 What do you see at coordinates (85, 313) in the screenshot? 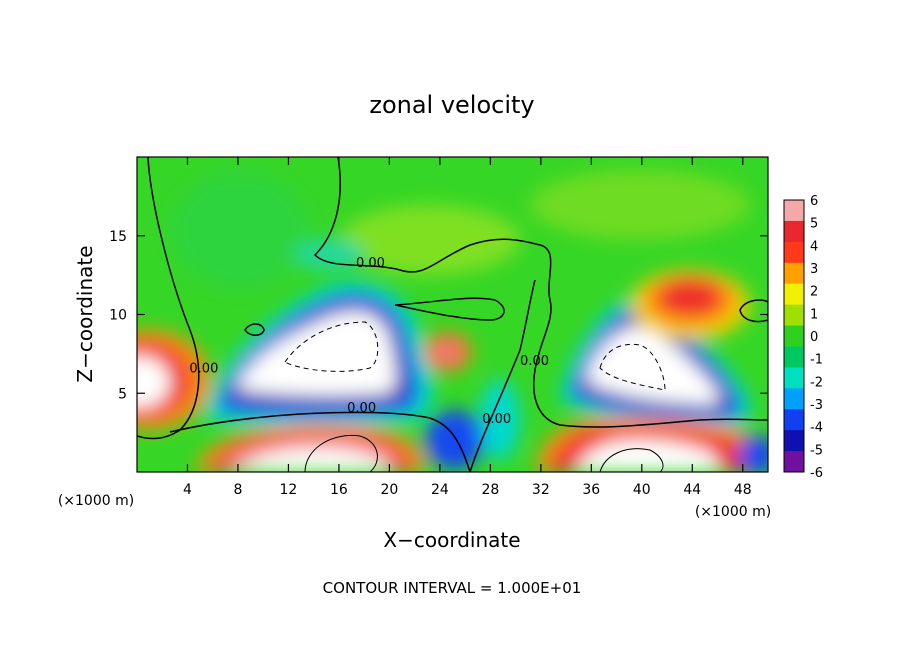
I see `y-axis-label: Z−coordinate` at bounding box center [85, 313].